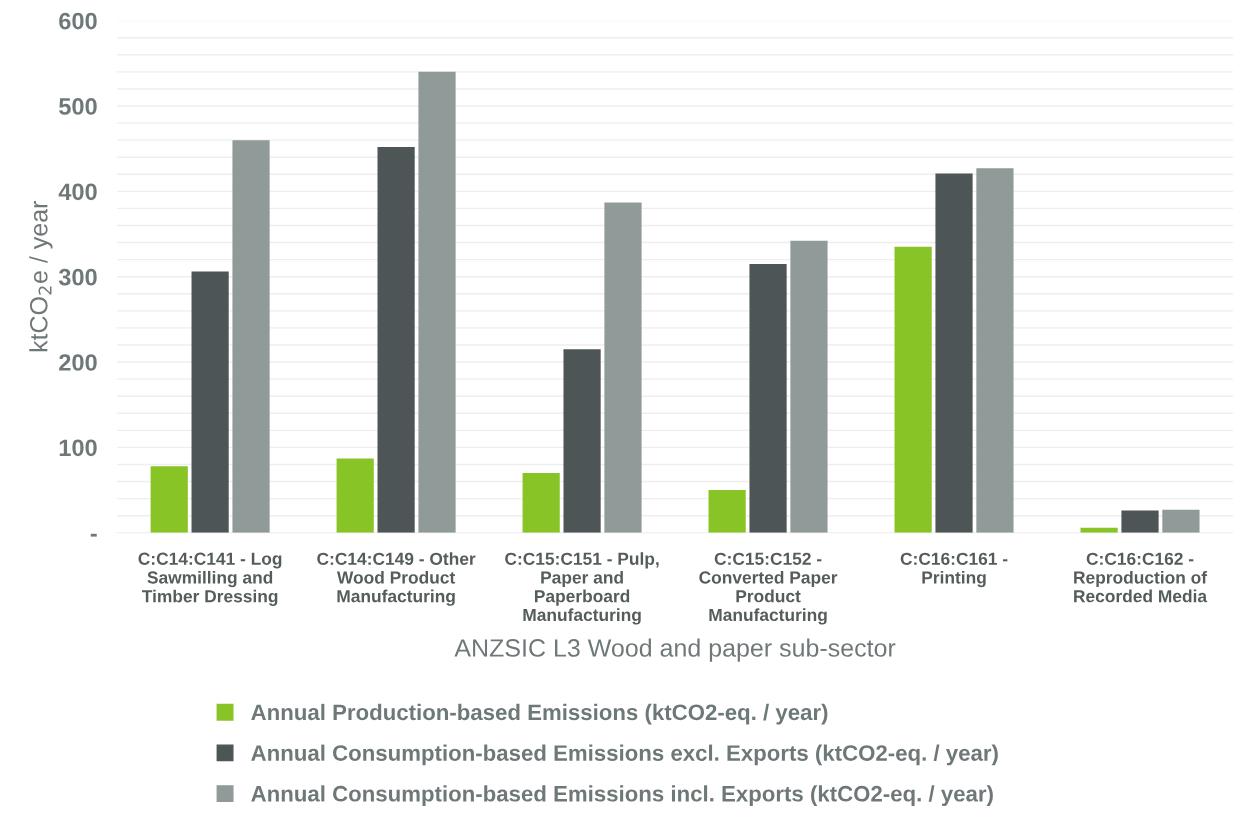  I want to click on y-tick-label: 200, so click(78, 362).